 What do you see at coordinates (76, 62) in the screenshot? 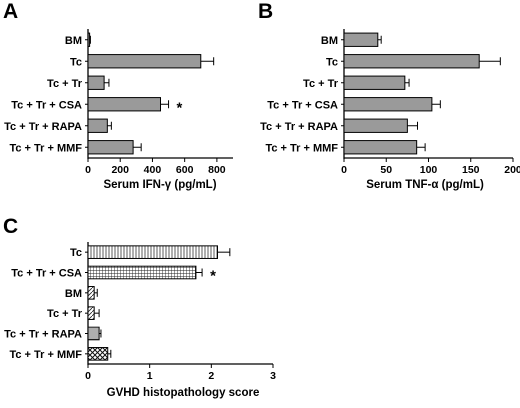
I see `category-label-a-tc: Tc` at bounding box center [76, 62].